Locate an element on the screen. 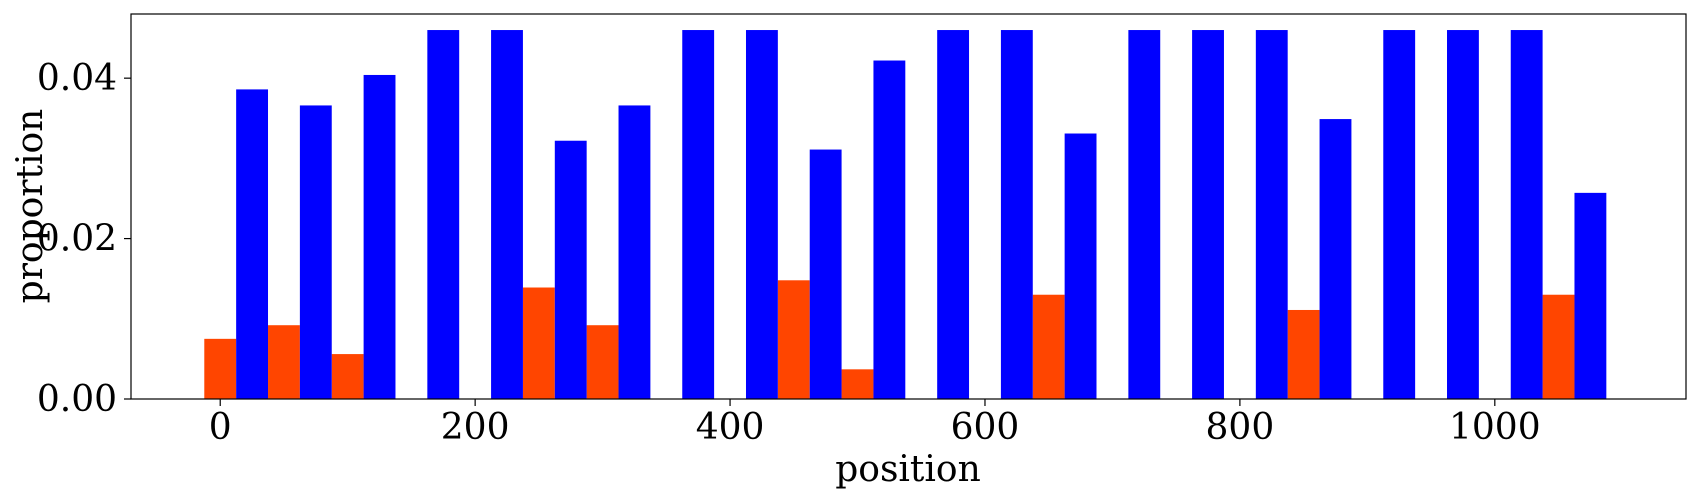  y-axis: 0.00 0.02 0.04 is located at coordinates (84, 239).